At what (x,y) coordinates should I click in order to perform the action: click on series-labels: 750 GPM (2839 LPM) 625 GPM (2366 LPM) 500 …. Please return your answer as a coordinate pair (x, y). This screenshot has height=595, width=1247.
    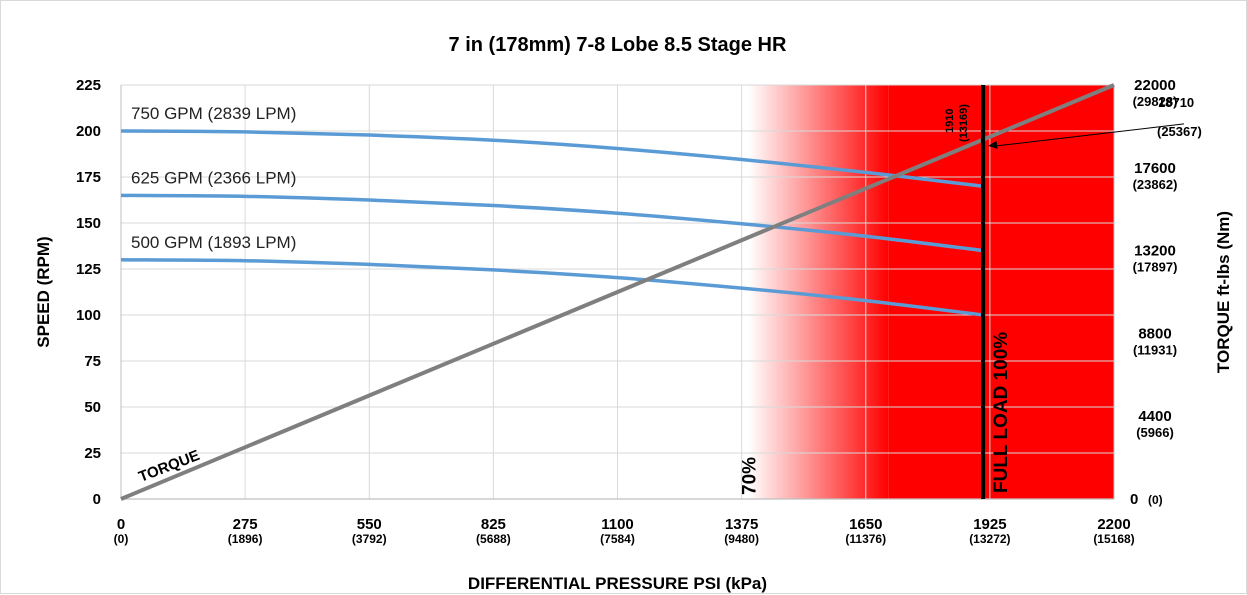
    Looking at the image, I should click on (213, 295).